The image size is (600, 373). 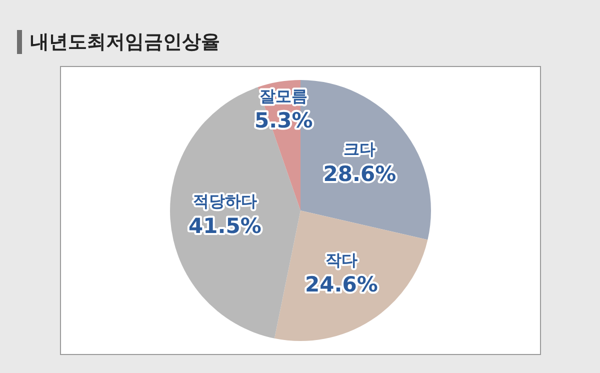 What do you see at coordinates (284, 96) in the screenshot?
I see `slice-label: 잘모름` at bounding box center [284, 96].